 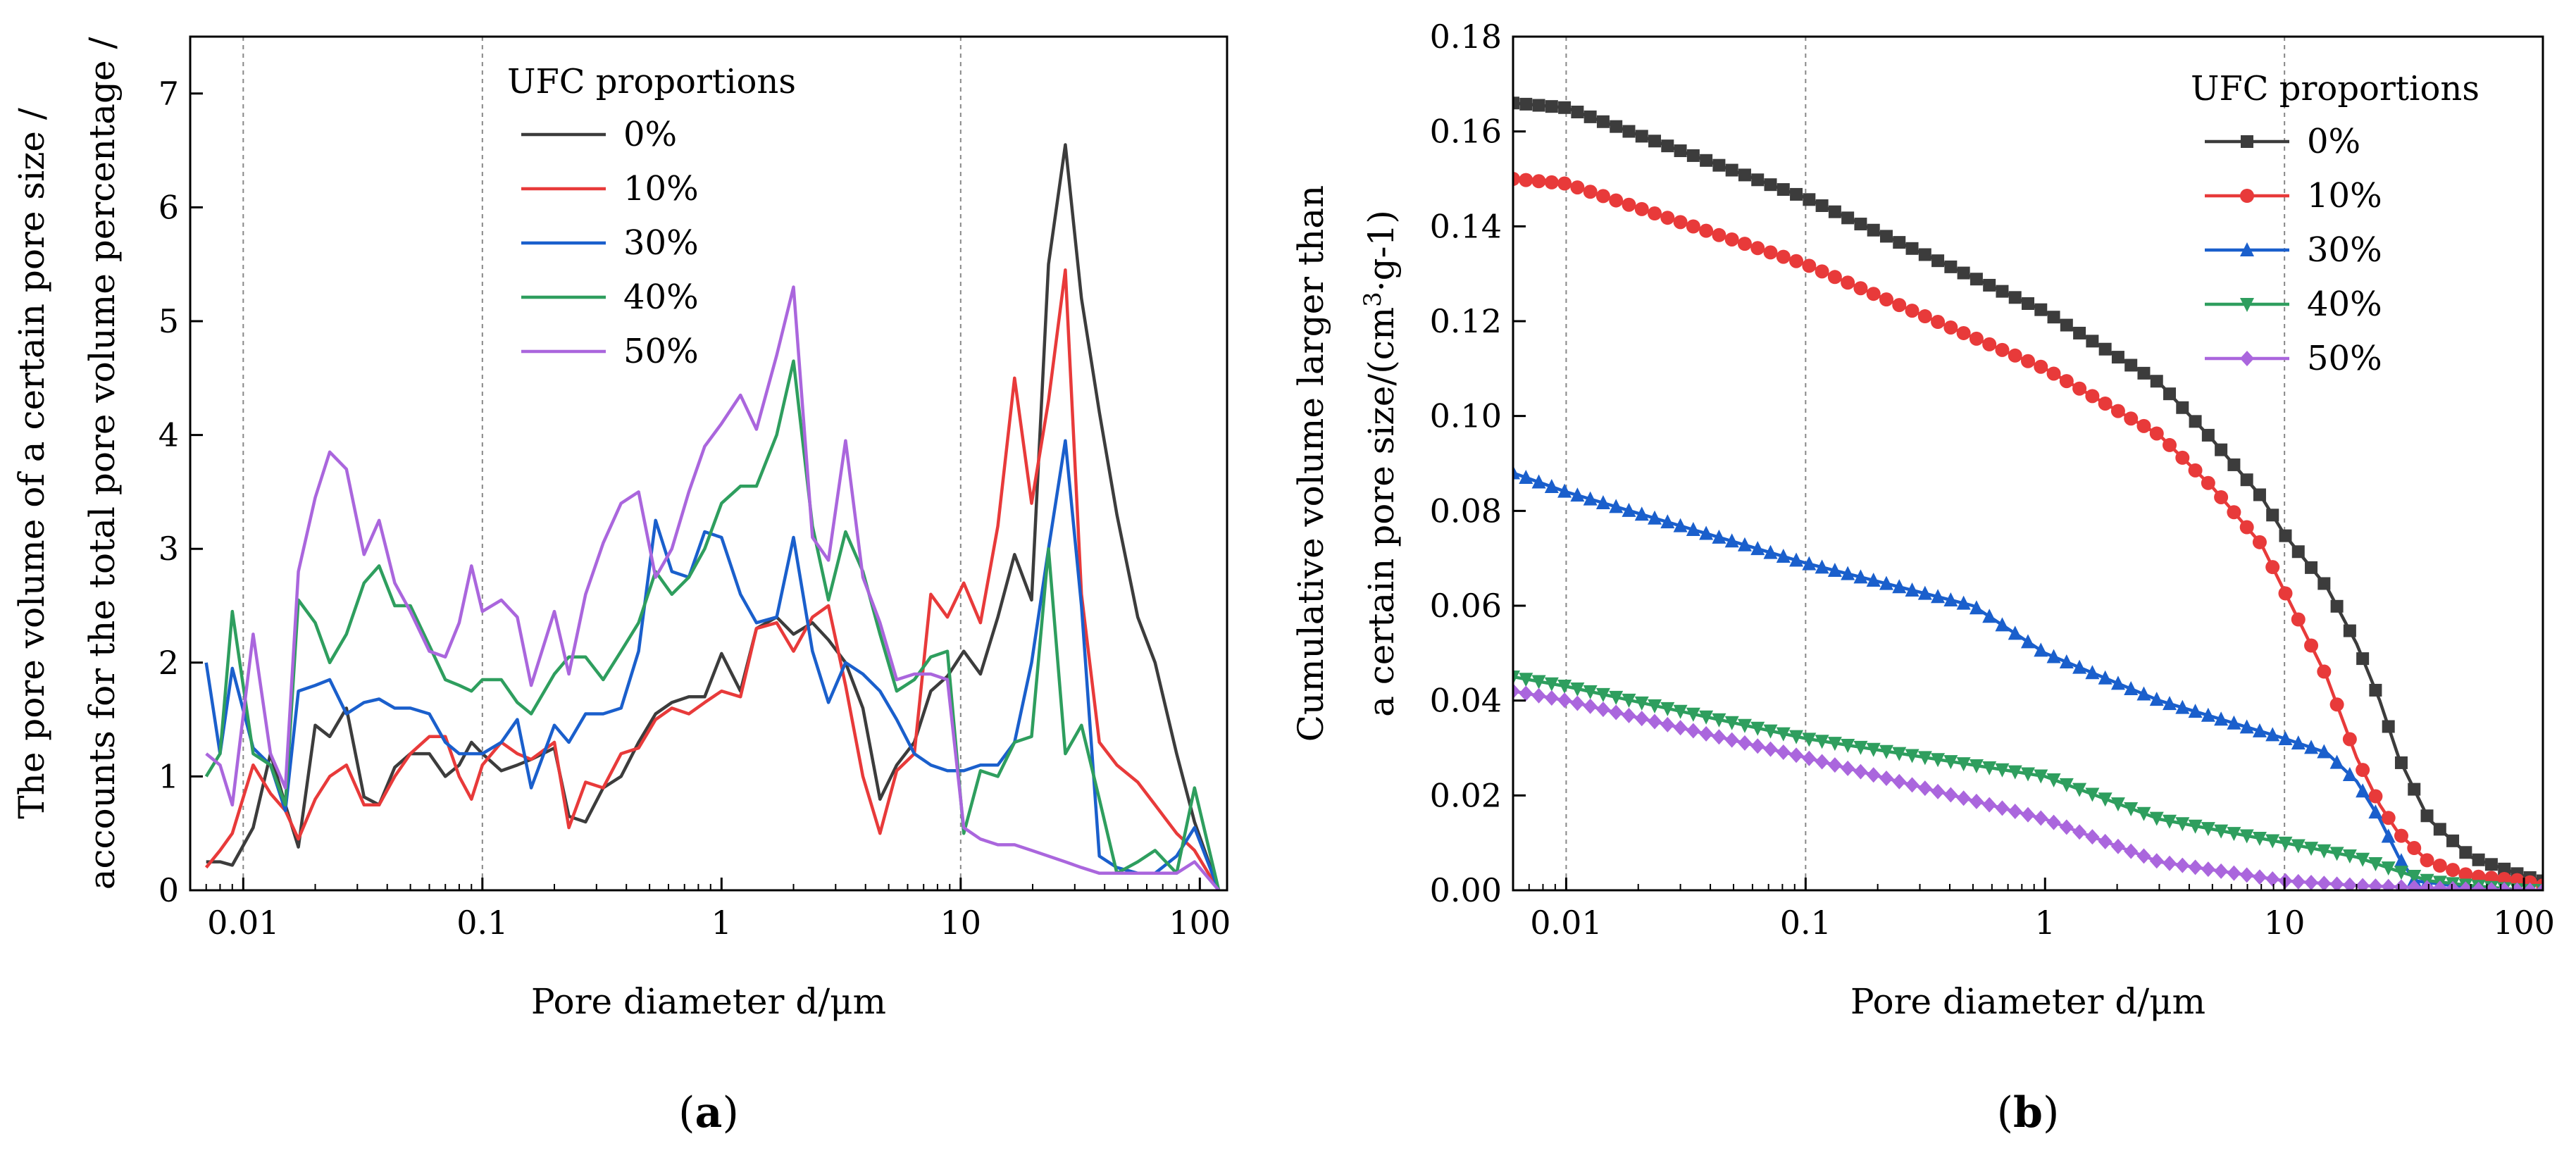 What do you see at coordinates (2247, 305) in the screenshot?
I see `legend-marker-40%` at bounding box center [2247, 305].